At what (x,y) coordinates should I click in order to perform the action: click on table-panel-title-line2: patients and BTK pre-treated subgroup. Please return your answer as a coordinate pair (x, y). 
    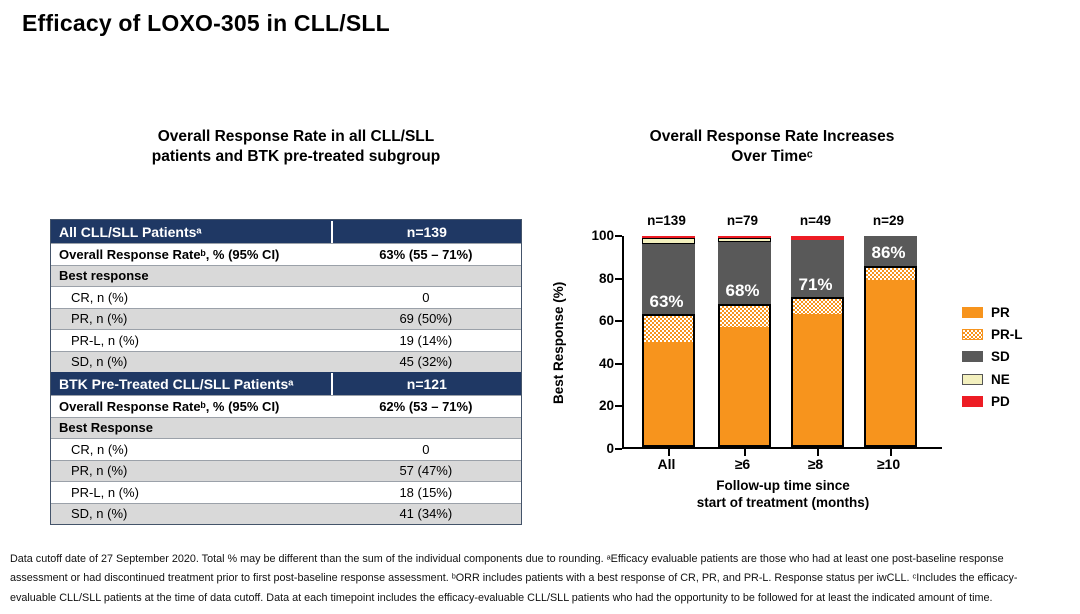
    Looking at the image, I should click on (296, 156).